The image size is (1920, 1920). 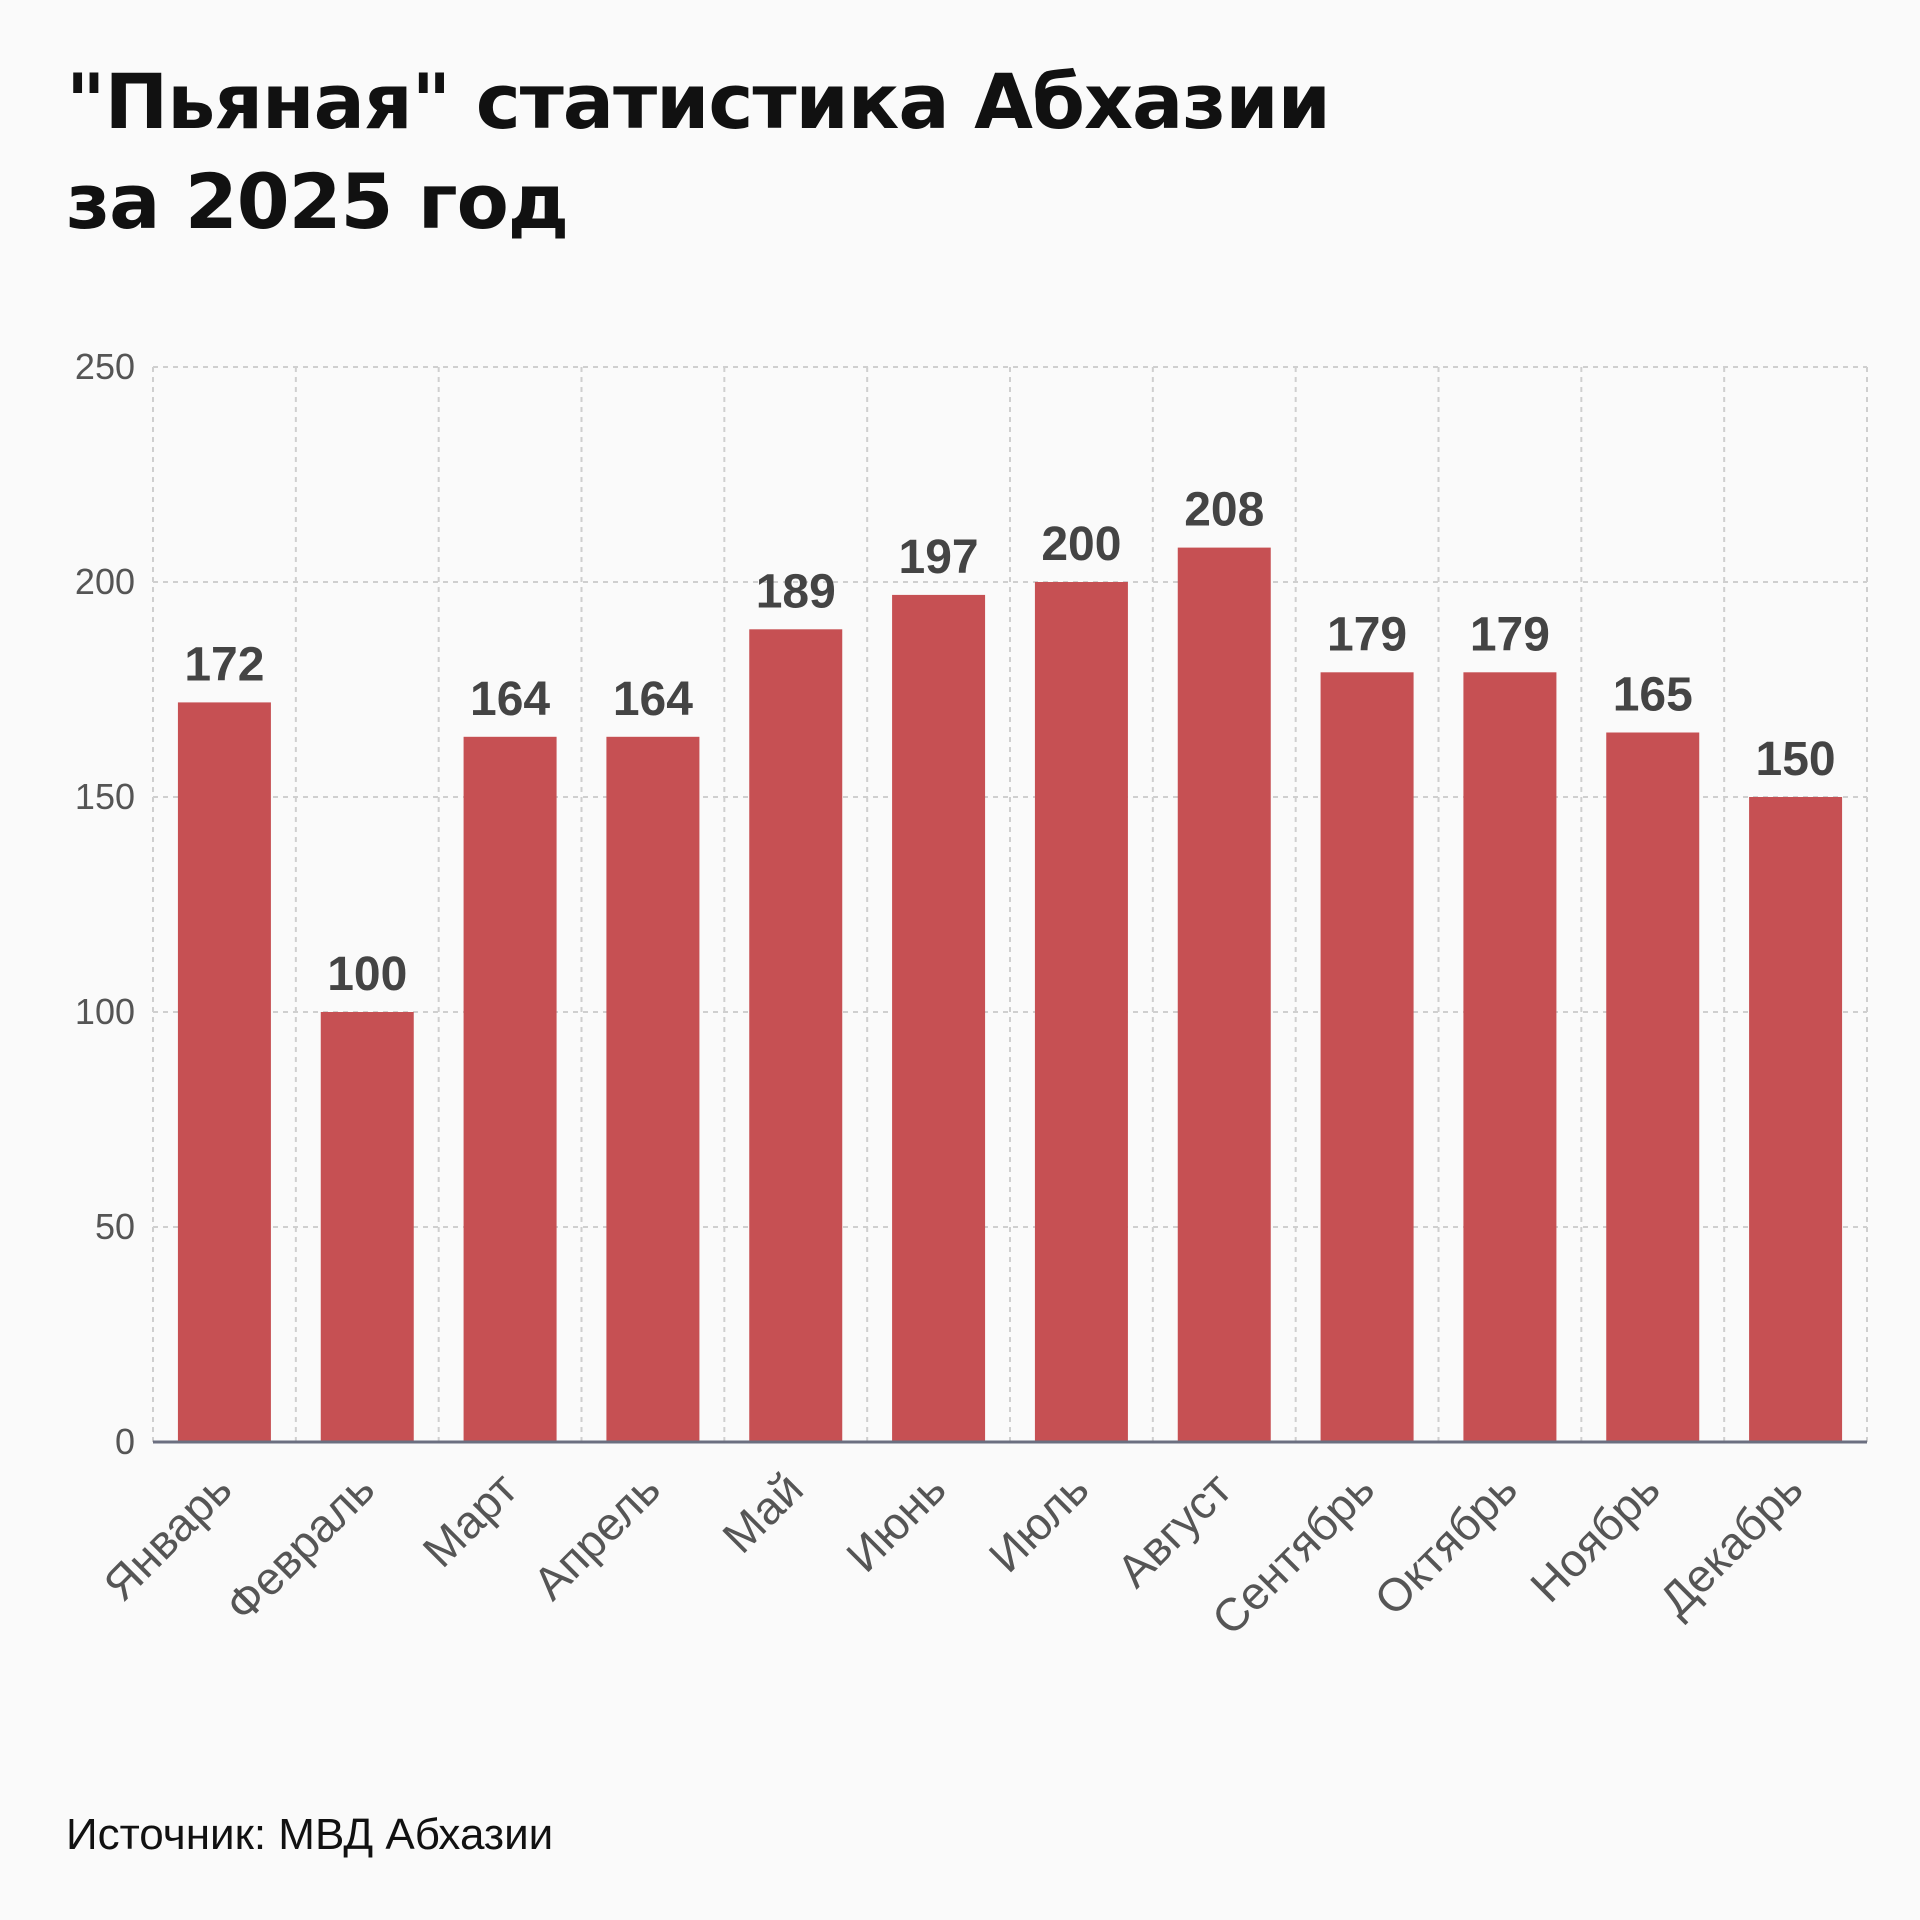 What do you see at coordinates (167, 1536) in the screenshot?
I see `x-tick-label: Январь` at bounding box center [167, 1536].